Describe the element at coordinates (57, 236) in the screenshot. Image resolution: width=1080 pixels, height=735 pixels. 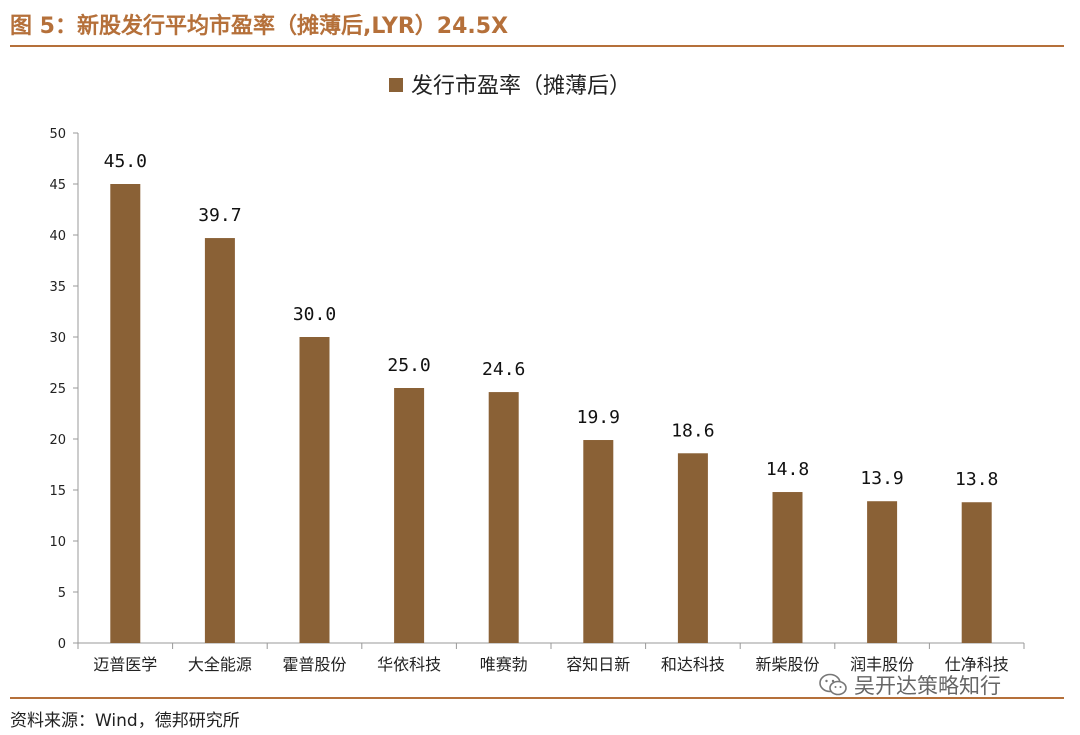
I see `y-tick-label: 40` at that location.